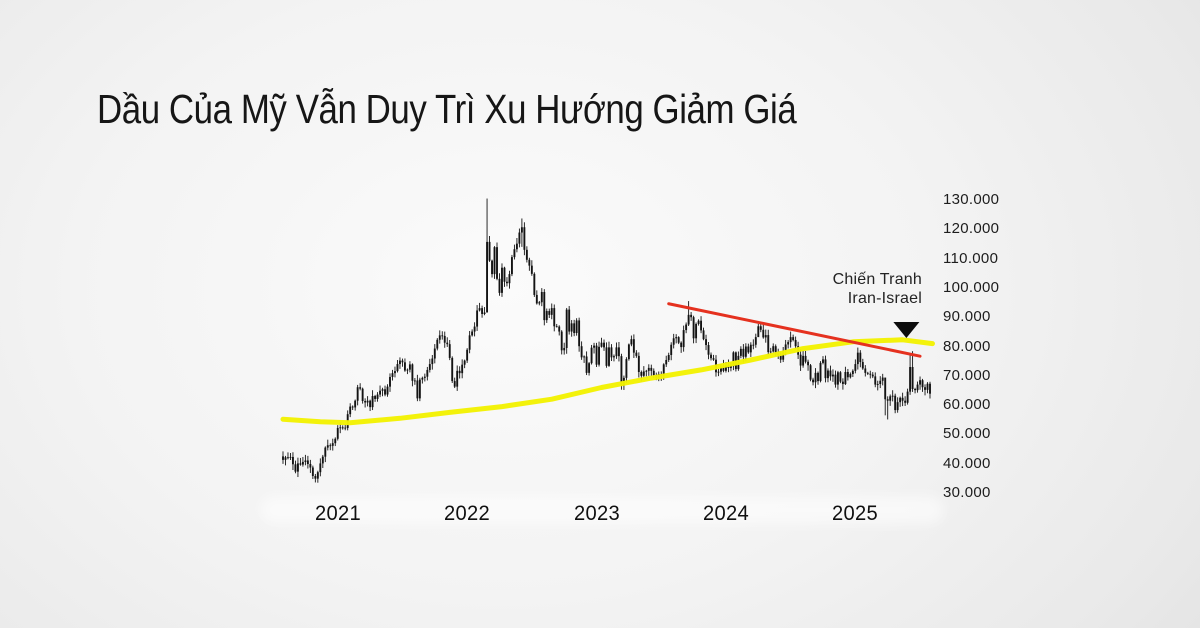 The image size is (1200, 628). What do you see at coordinates (884, 298) in the screenshot?
I see `war-annotation-line-2: Iran-Israel` at bounding box center [884, 298].